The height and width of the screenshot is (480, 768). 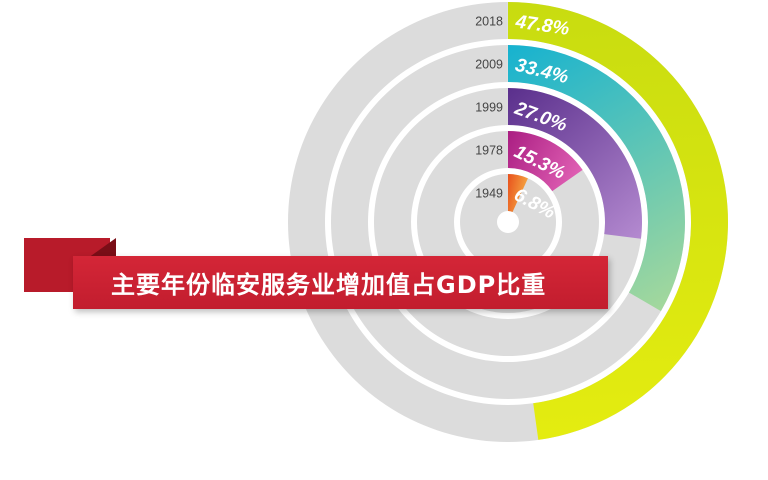 I want to click on chart-title: 主要年份临安服务业增加值占GDP比重, so click(x=329, y=285).